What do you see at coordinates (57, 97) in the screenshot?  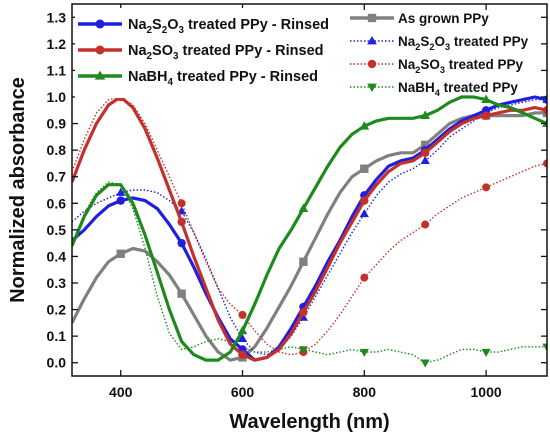 I see `y-tick-label: 1.0` at bounding box center [57, 97].